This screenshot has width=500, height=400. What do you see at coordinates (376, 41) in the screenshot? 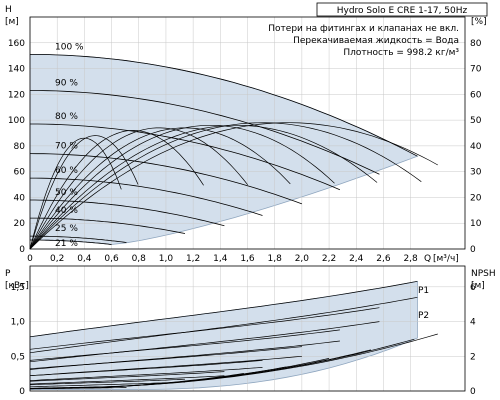
I see `note-liquid: Перекачиваемая жидкость = Вода` at bounding box center [376, 41].